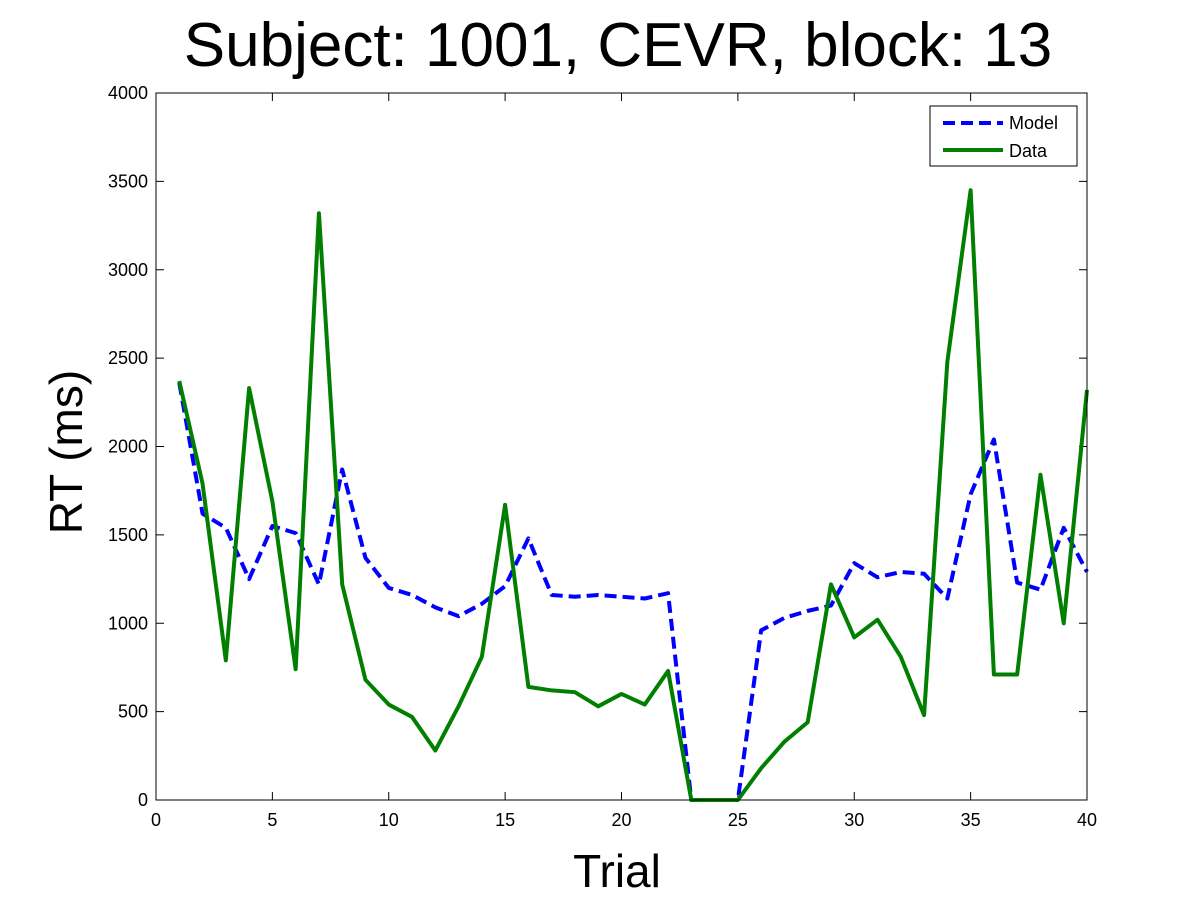 The height and width of the screenshot is (901, 1201). Describe the element at coordinates (971, 820) in the screenshot. I see `x-tick-label: 35` at that location.